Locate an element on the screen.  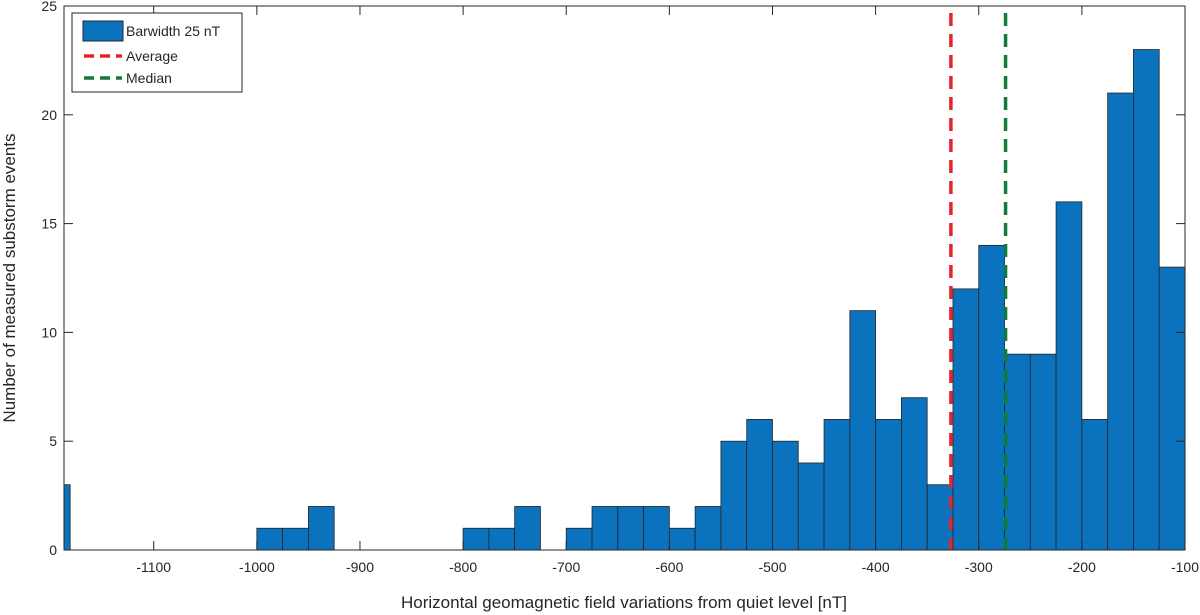
y-tick-label: 0 is located at coordinates (53, 550).